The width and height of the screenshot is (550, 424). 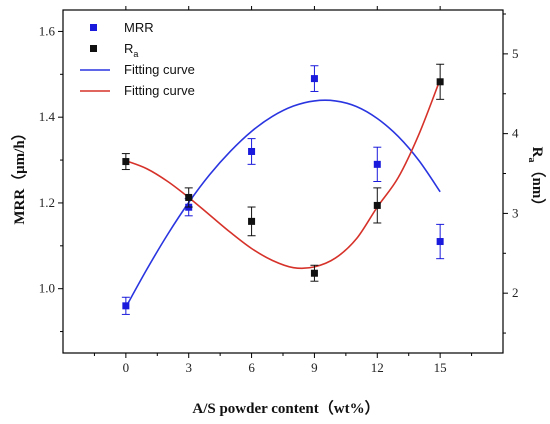 What do you see at coordinates (128, 48) in the screenshot?
I see `legend-ra-label-main: R` at bounding box center [128, 48].